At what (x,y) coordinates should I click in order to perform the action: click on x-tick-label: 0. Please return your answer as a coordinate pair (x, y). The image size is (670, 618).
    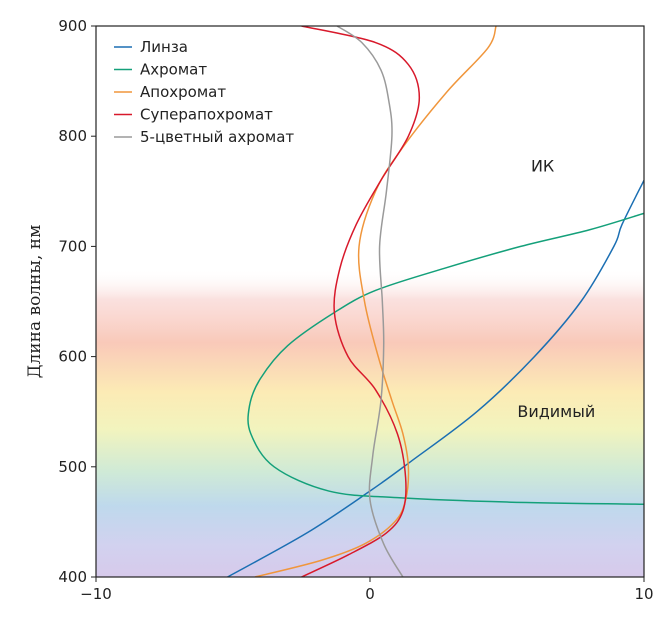
    Looking at the image, I should click on (370, 594).